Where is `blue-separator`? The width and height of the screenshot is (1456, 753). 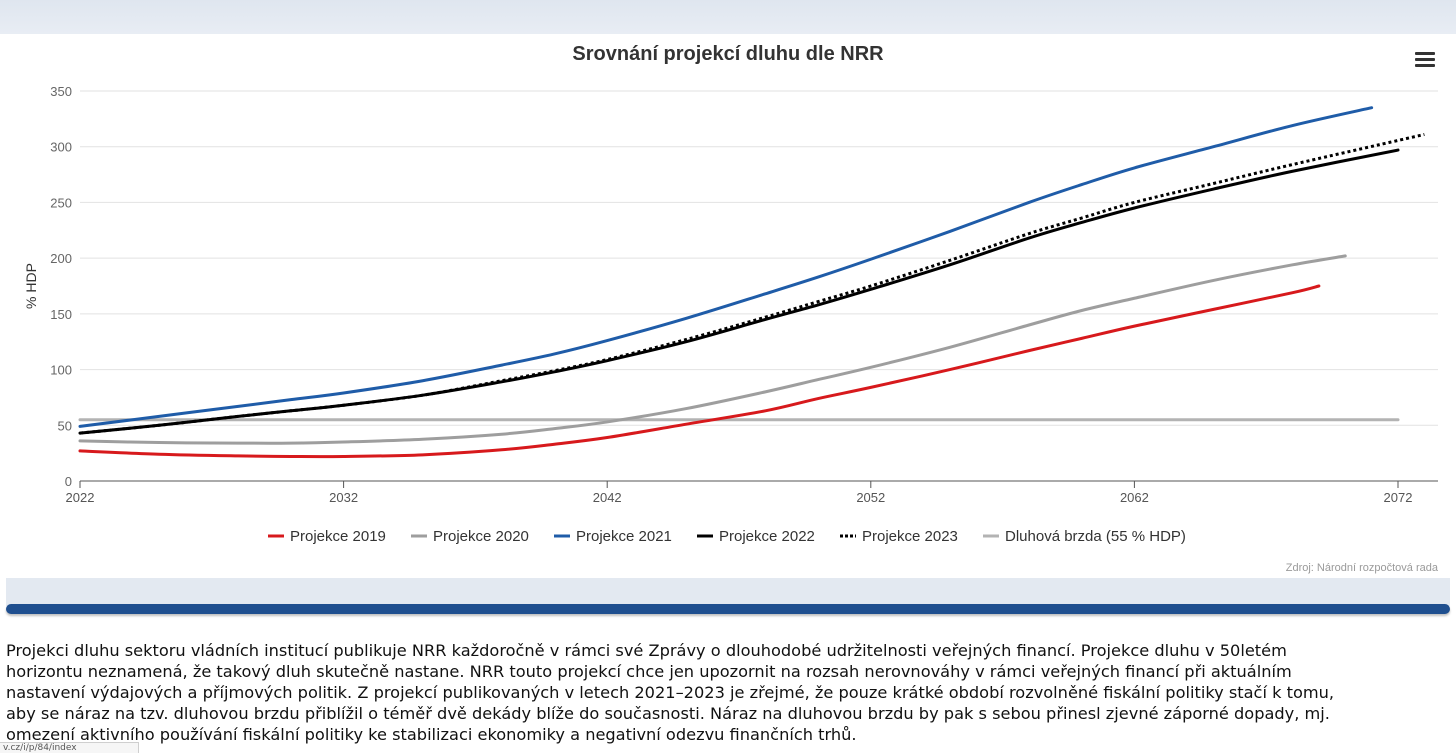 blue-separator is located at coordinates (728, 609).